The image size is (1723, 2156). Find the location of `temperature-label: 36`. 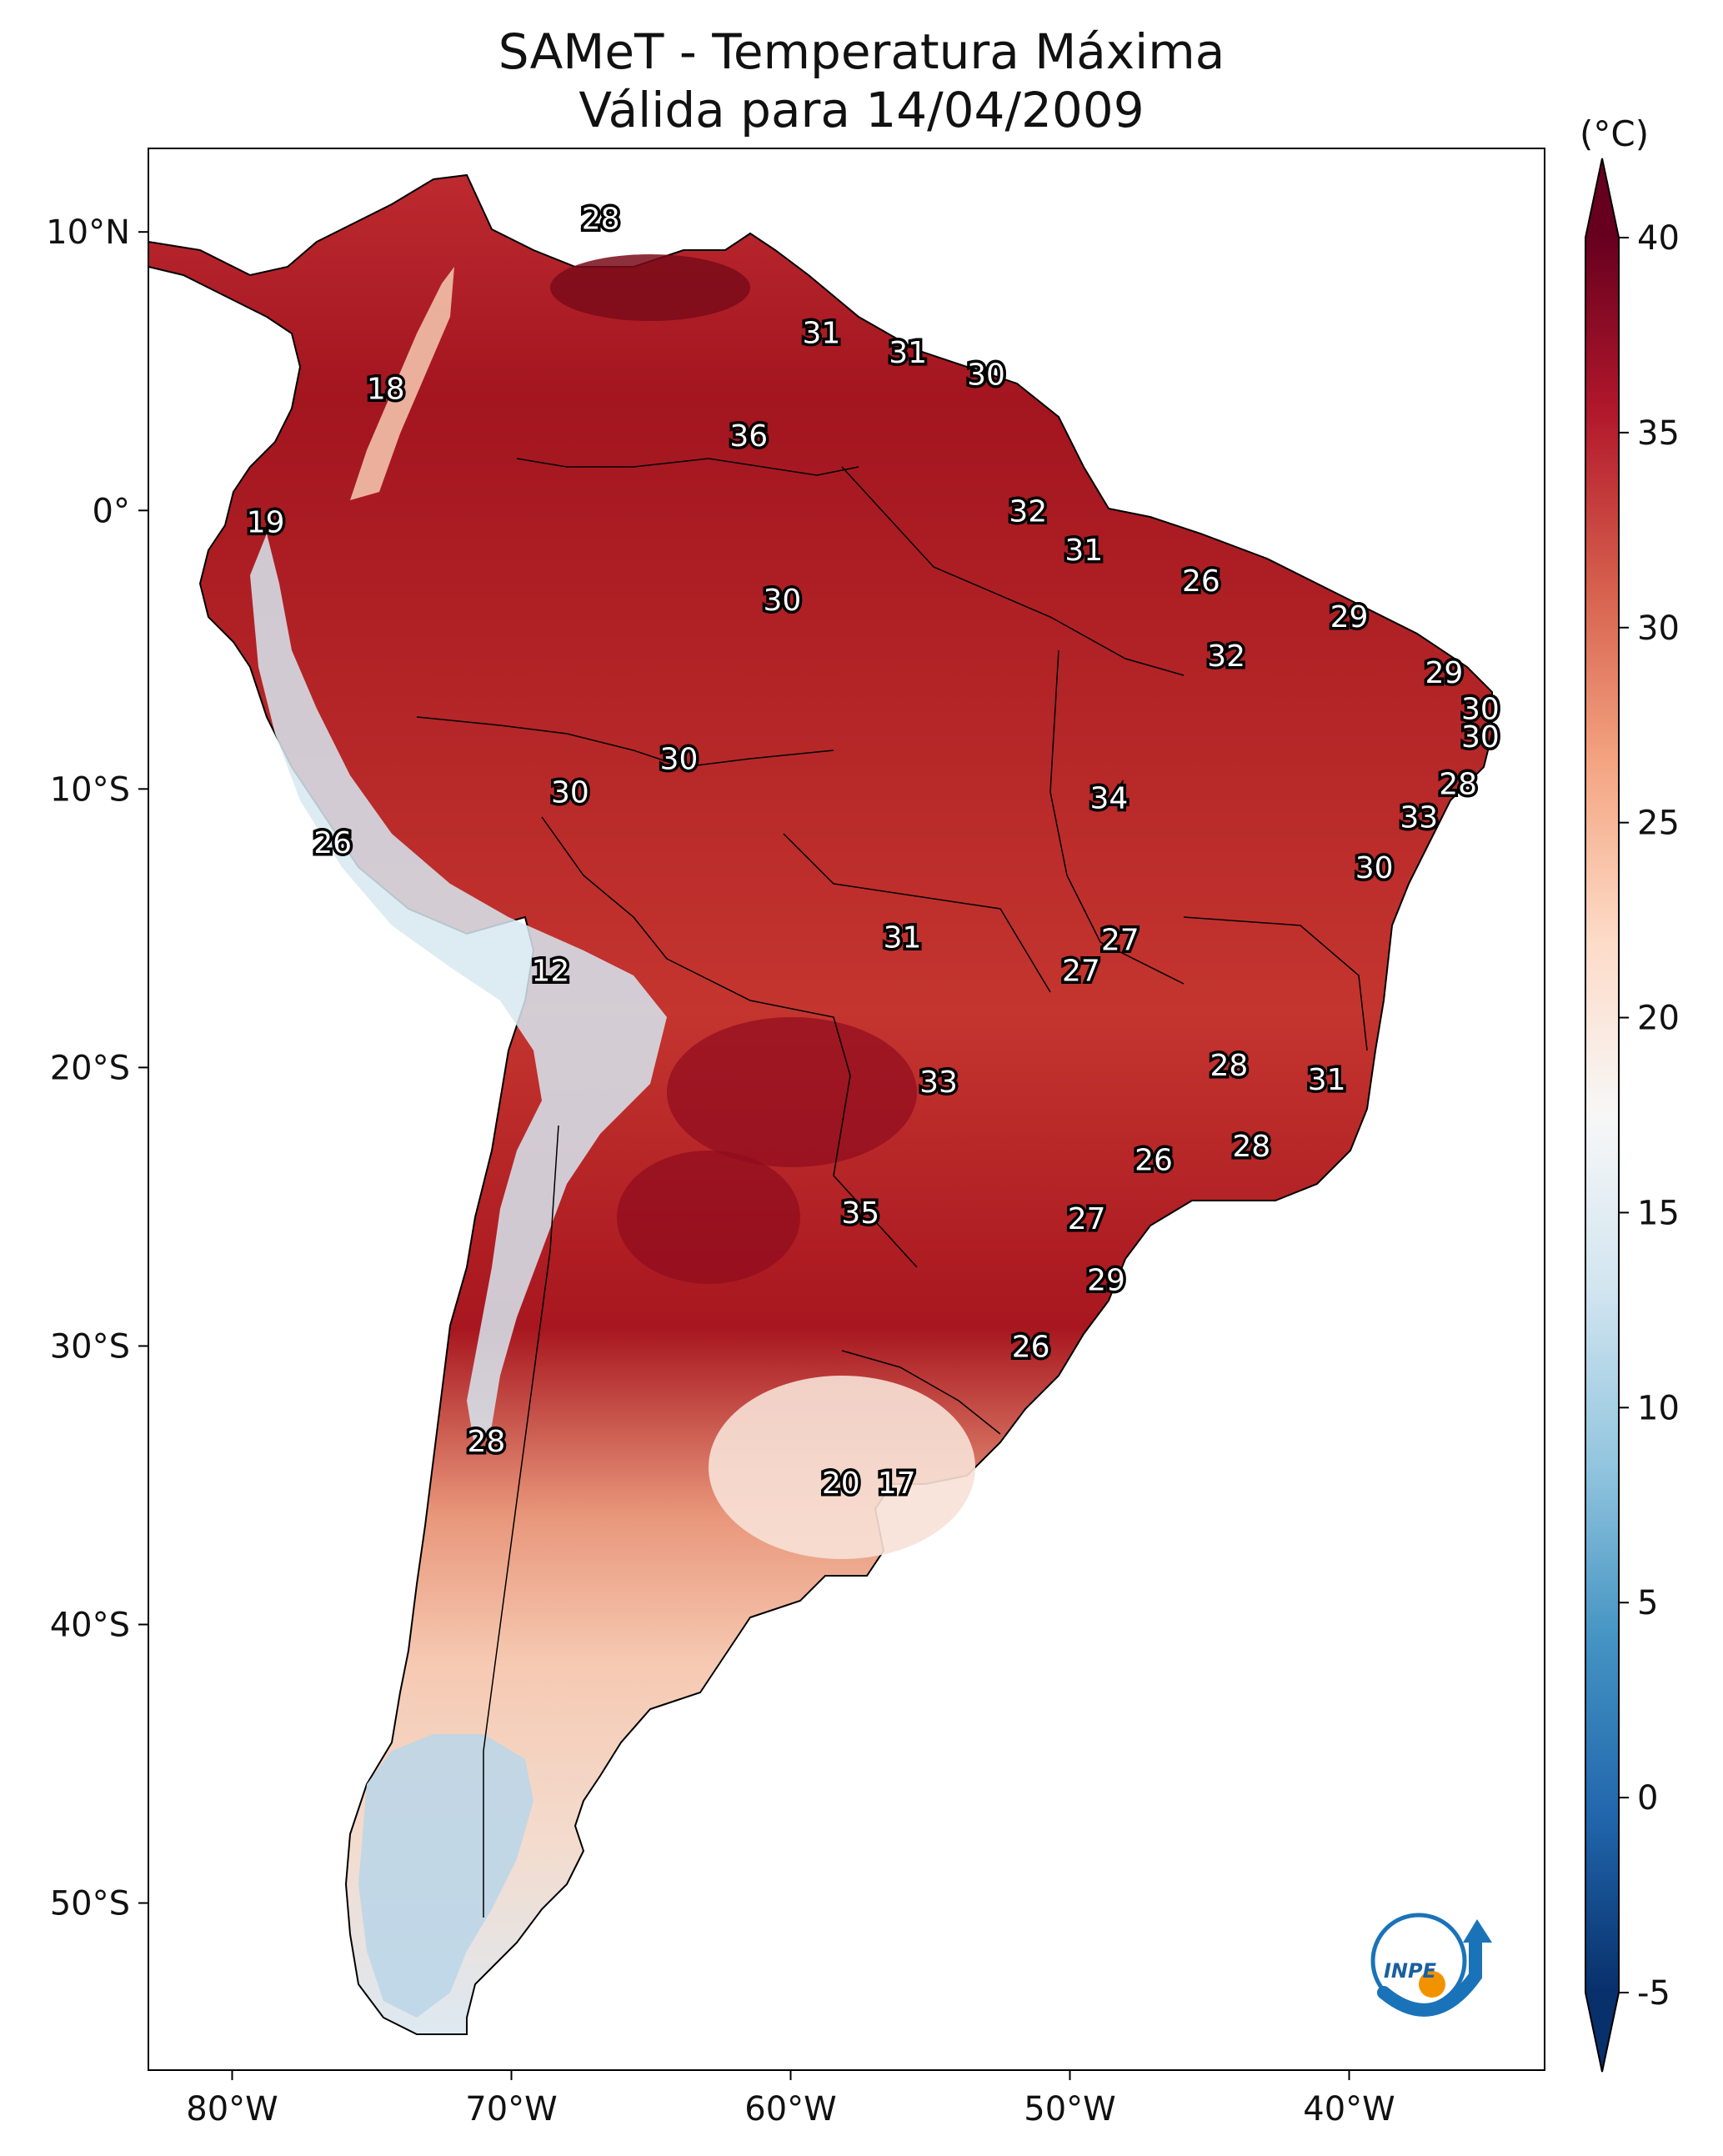

temperature-label: 36 is located at coordinates (748, 436).